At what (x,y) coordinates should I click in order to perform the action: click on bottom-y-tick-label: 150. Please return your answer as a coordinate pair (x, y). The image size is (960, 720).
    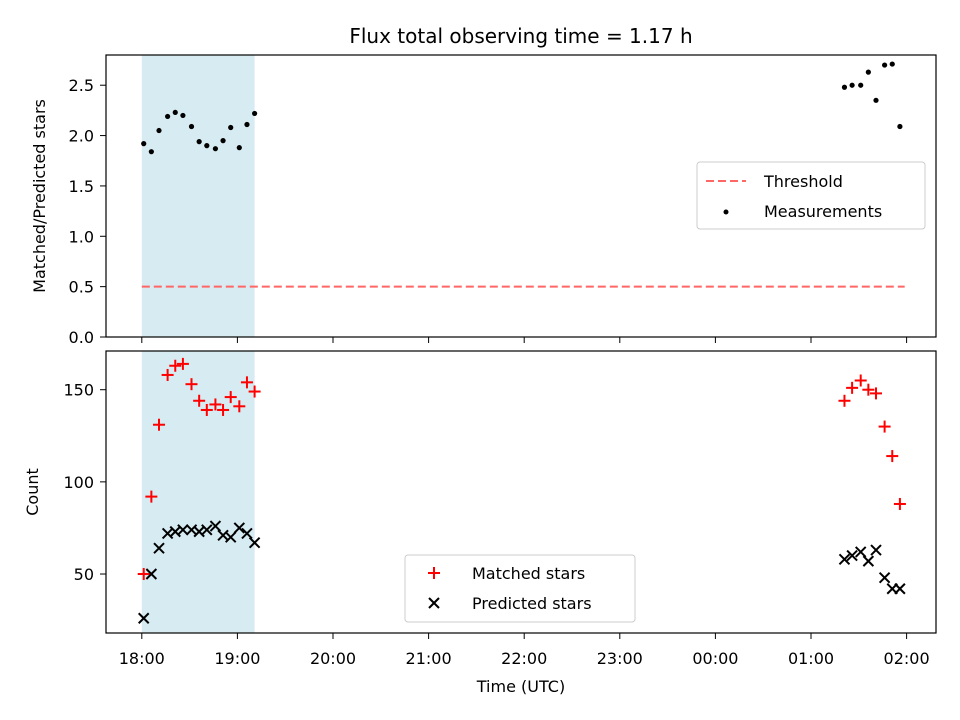
    Looking at the image, I should click on (78, 390).